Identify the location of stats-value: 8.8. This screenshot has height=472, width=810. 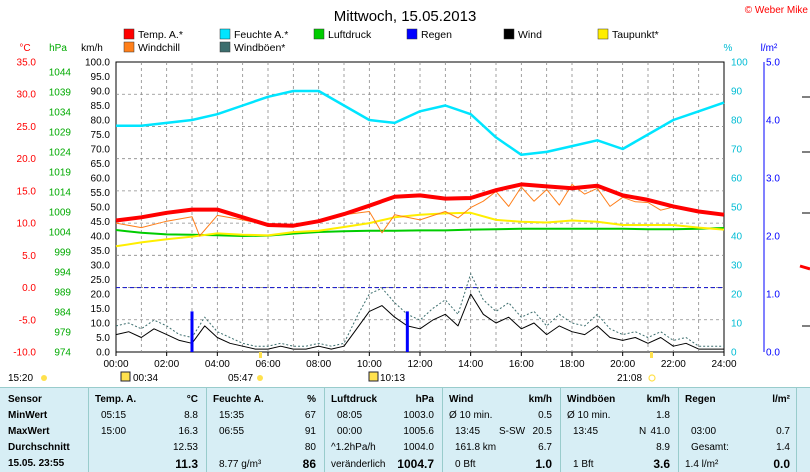
(191, 415).